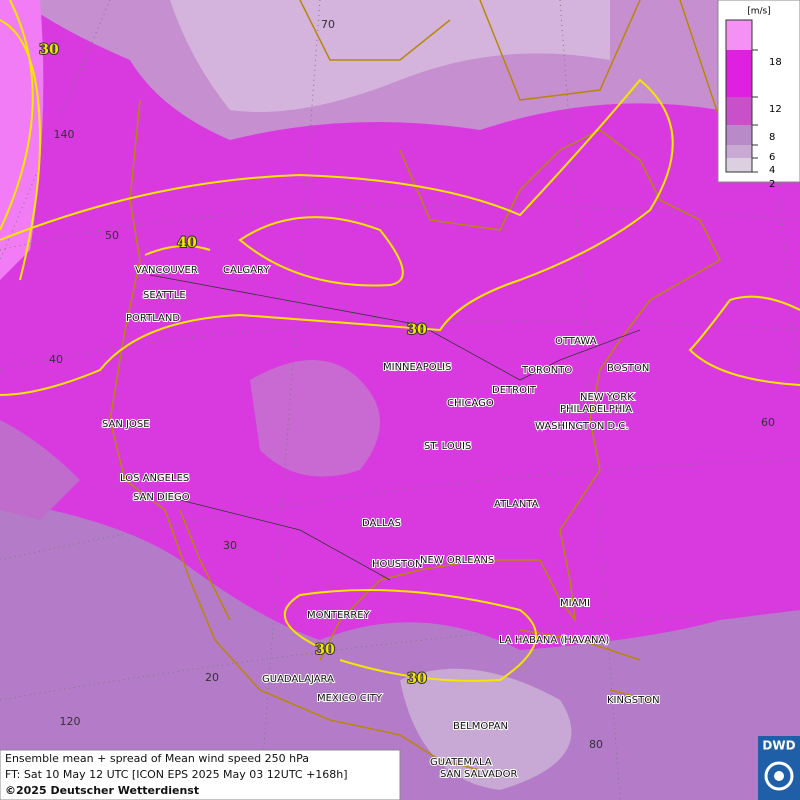 The width and height of the screenshot is (800, 800). I want to click on graticule-label: 60, so click(768, 422).